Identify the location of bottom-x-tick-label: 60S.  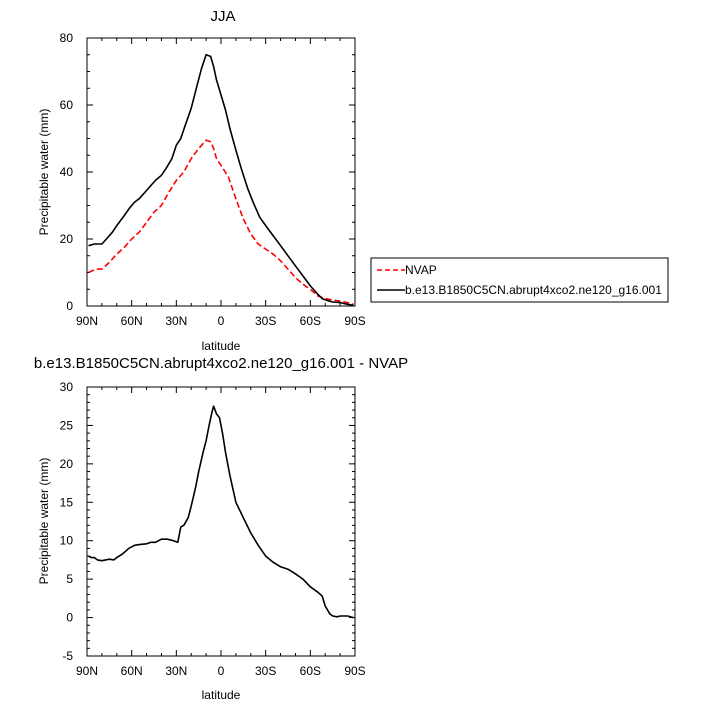
(310, 671).